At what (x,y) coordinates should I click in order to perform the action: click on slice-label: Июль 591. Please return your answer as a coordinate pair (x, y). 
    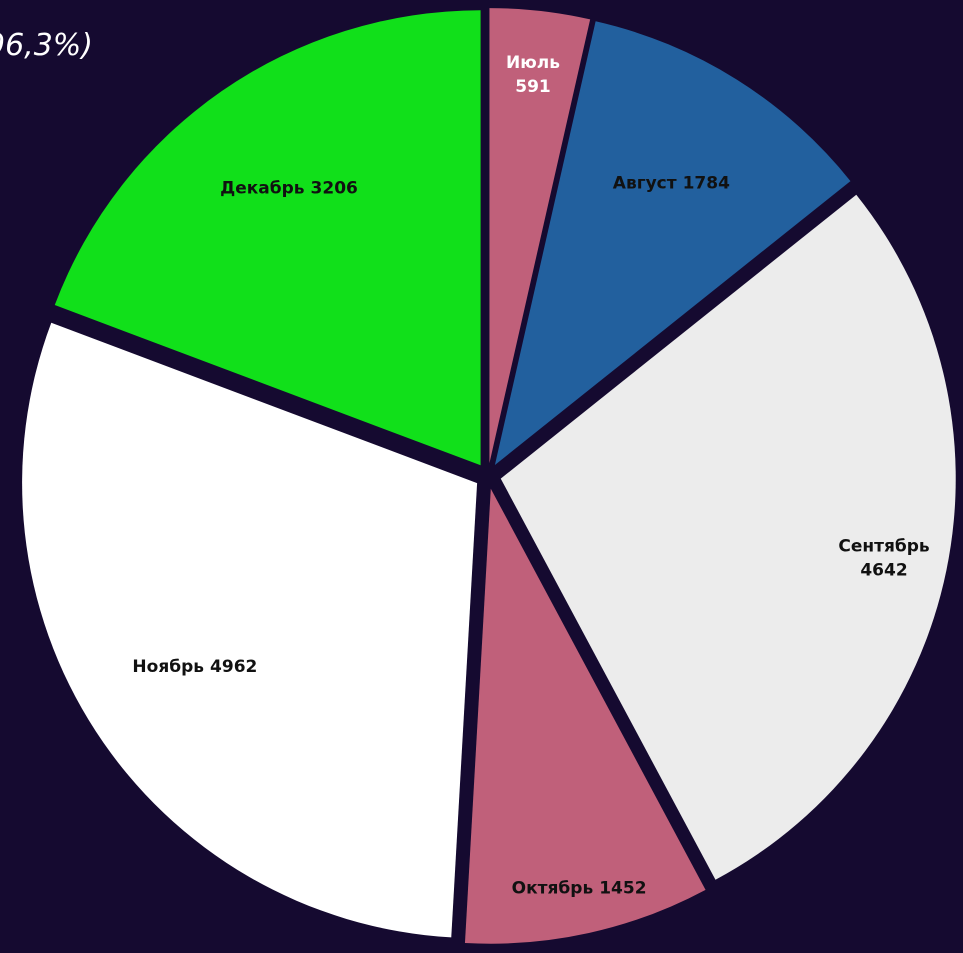
    Looking at the image, I should click on (533, 75).